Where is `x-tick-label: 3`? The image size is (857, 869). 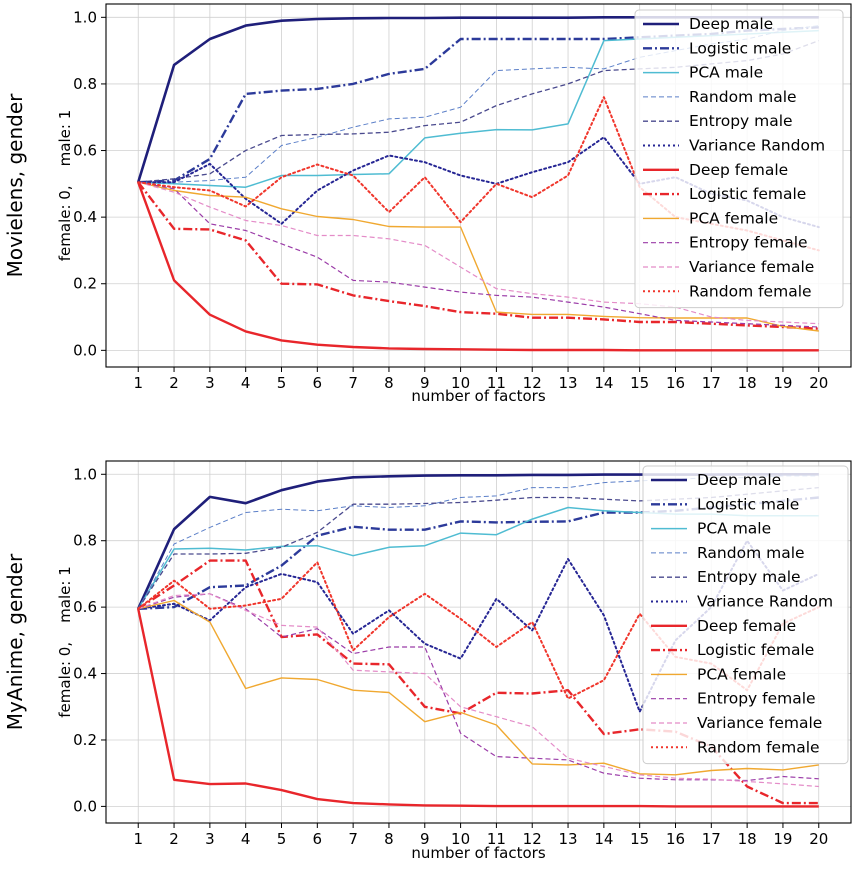
x-tick-label: 3 is located at coordinates (210, 839).